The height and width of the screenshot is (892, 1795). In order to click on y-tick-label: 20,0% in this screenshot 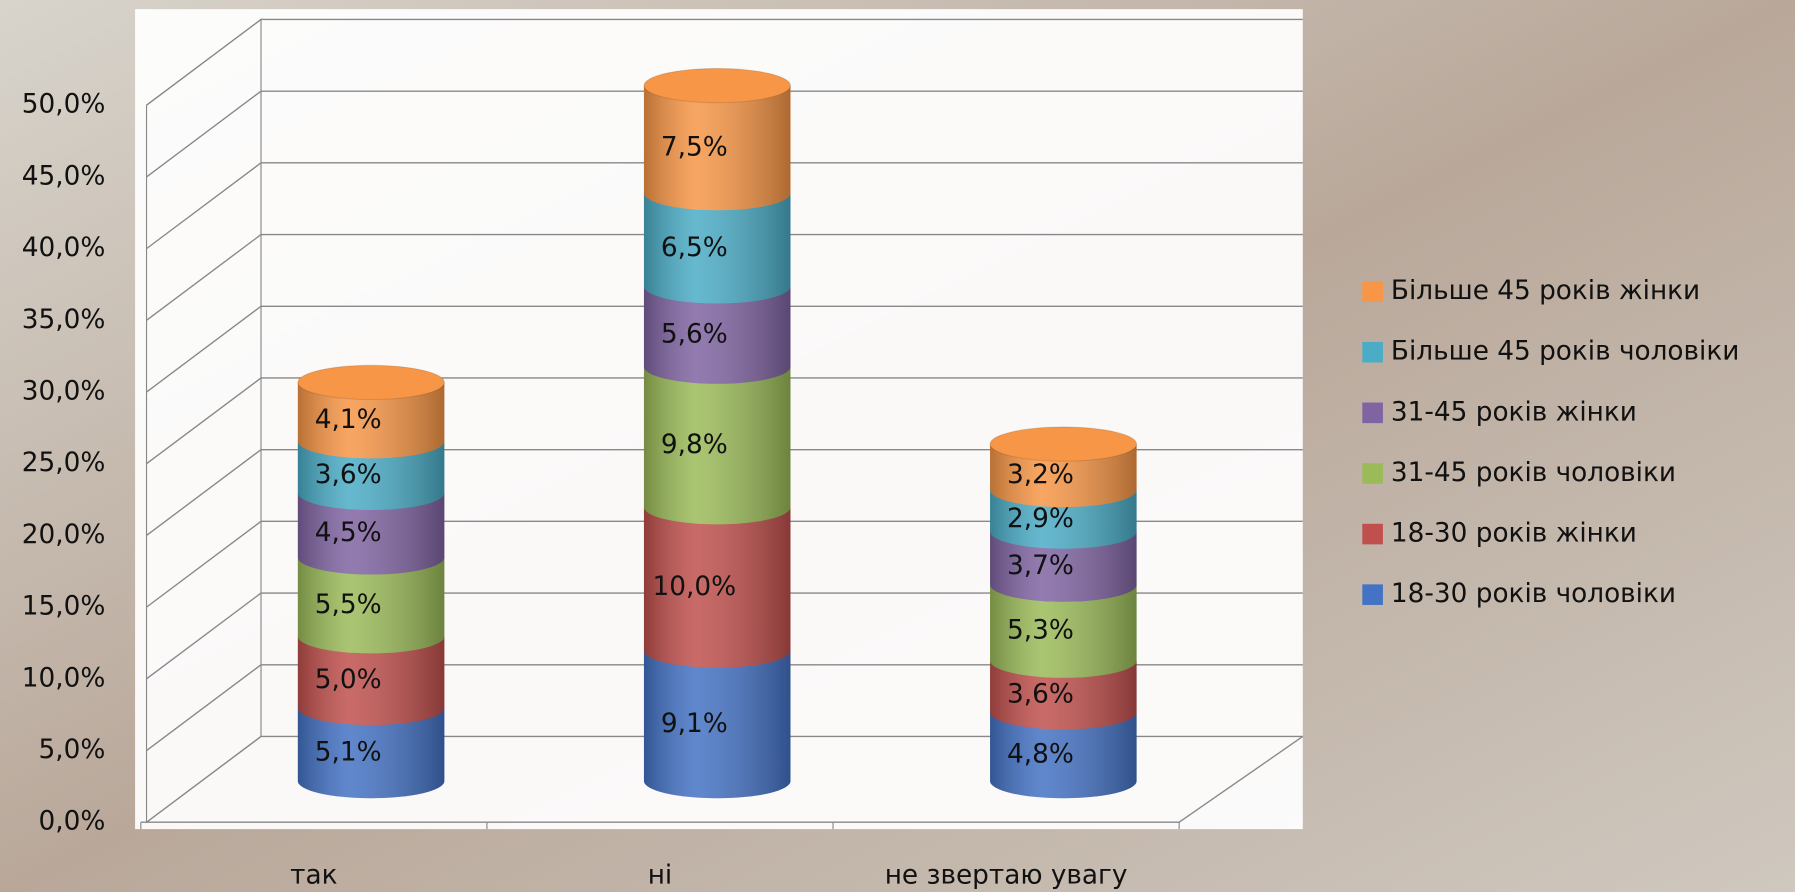, I will do `click(64, 535)`.